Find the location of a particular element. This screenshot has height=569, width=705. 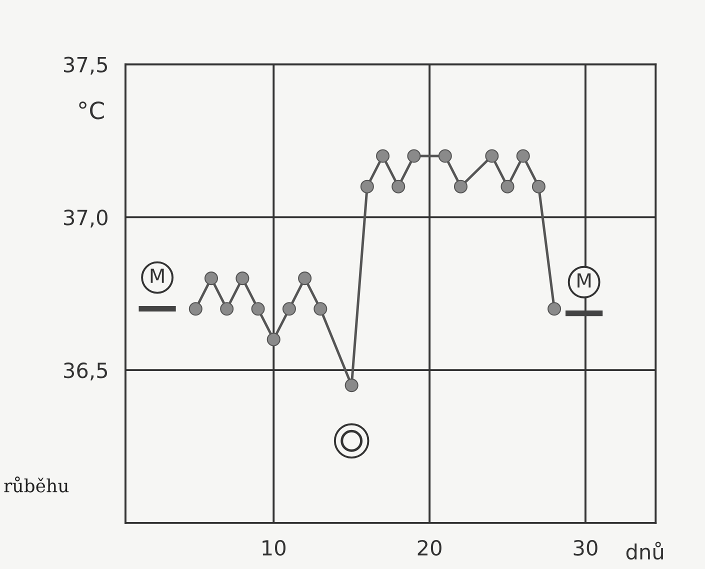

x-axis-title: dnů is located at coordinates (644, 551).